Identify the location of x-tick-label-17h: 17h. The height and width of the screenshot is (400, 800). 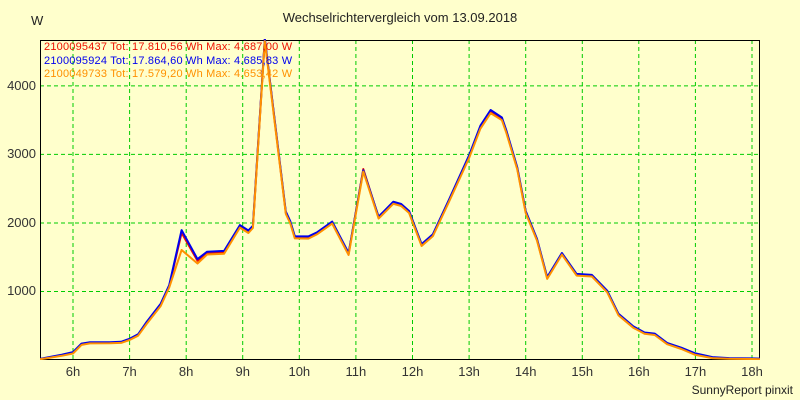
(695, 371).